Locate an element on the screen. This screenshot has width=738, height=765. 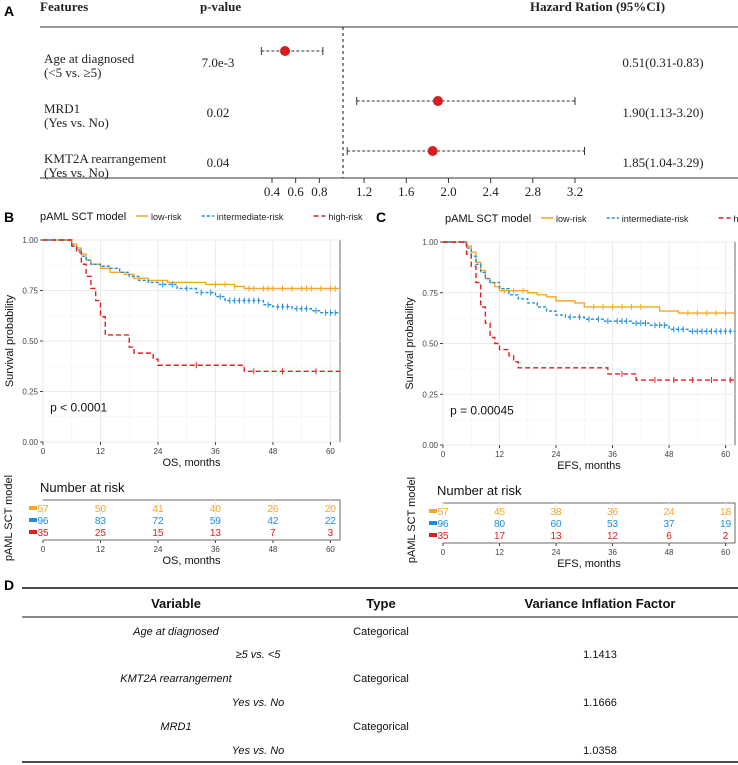
risk-table-cell: 12 is located at coordinates (613, 536).